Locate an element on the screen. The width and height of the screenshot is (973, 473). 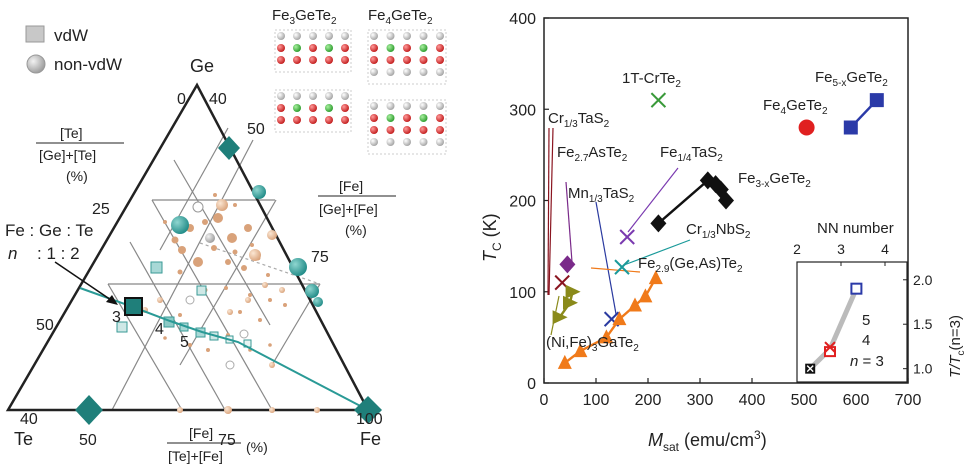
inset-x-ticks: 2 3 4 is located at coordinates (841, 253).